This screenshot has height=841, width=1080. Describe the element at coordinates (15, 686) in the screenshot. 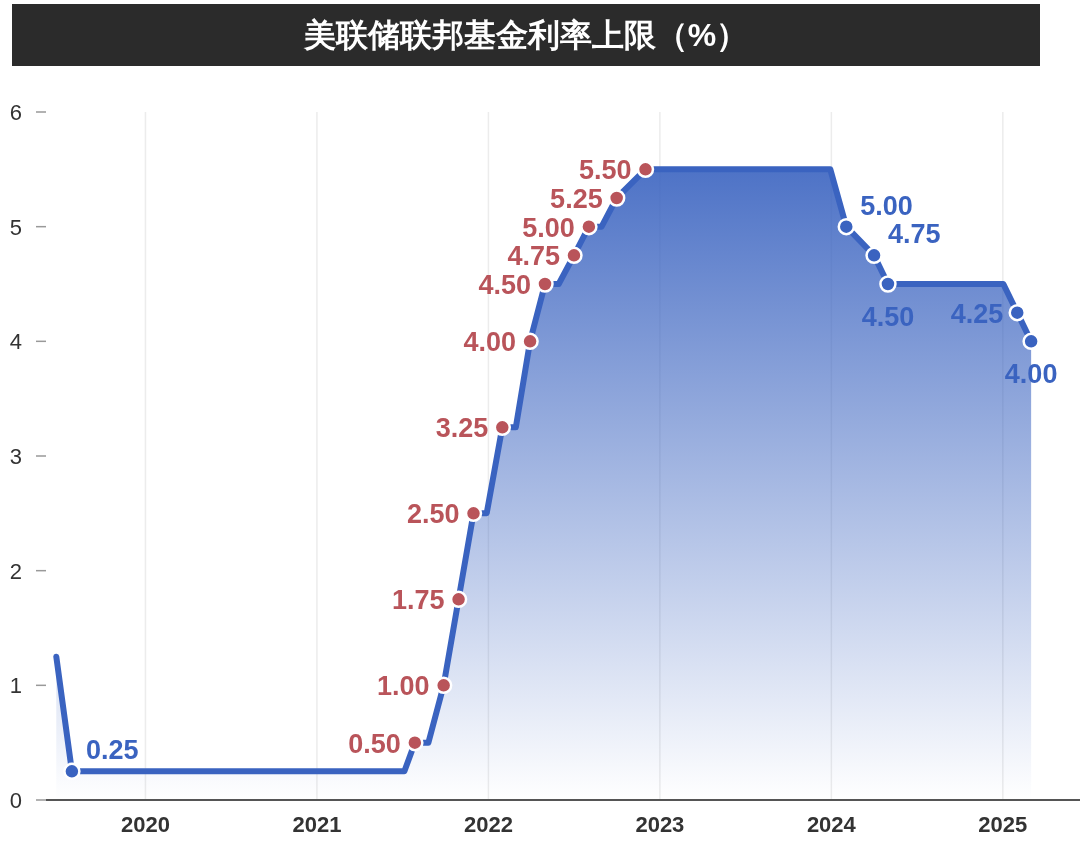

I see `y-tick-label: 1` at that location.